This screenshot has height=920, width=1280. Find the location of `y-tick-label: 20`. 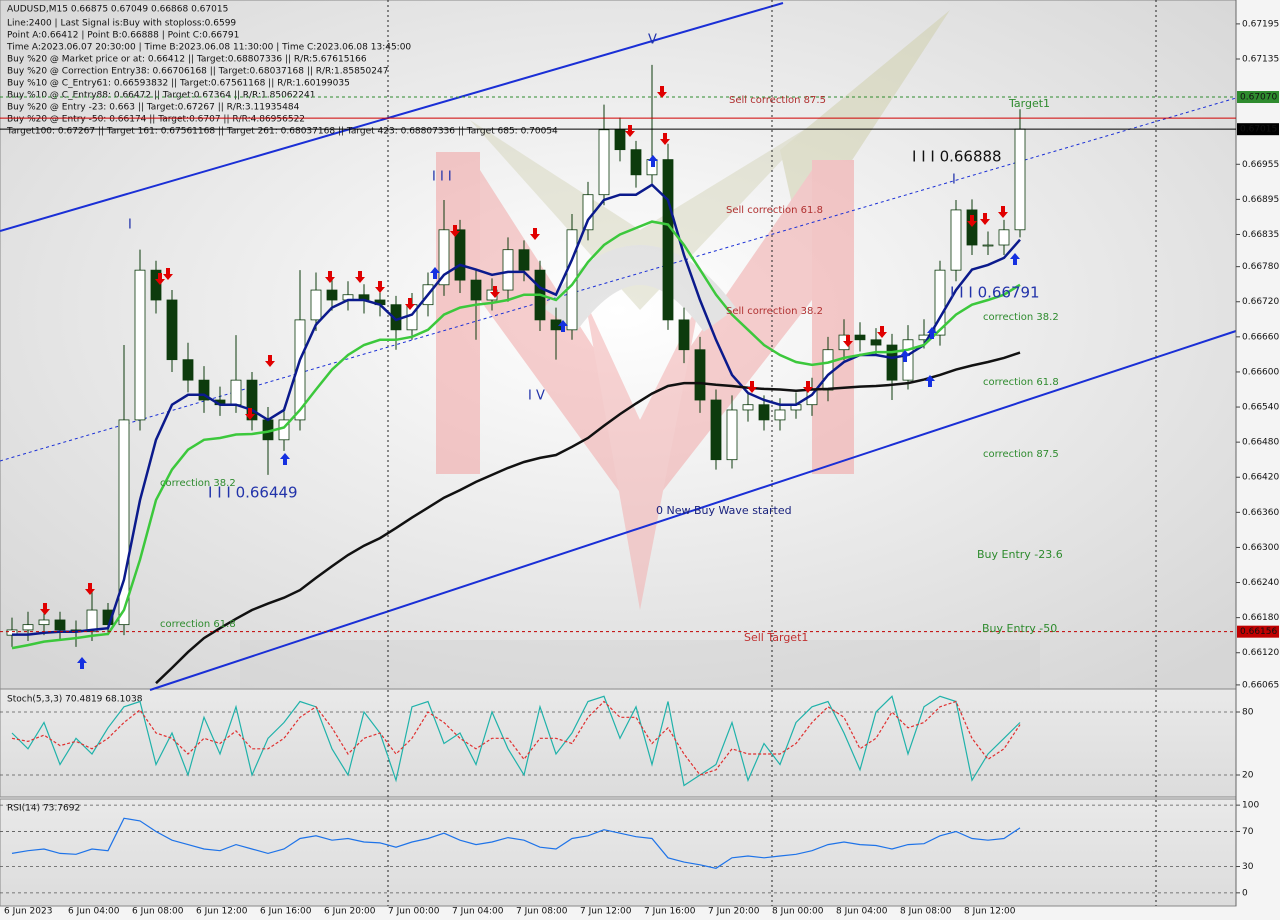

y-tick-label: 20 is located at coordinates (1248, 776).